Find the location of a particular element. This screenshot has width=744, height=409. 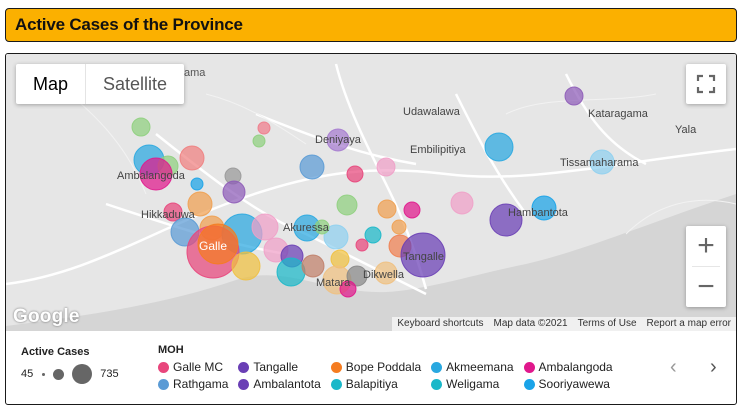

map-type-divider is located at coordinates (86, 84).